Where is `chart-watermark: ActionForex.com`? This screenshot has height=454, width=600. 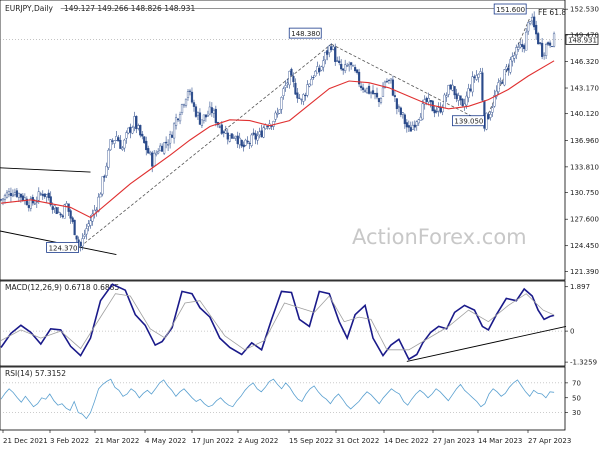
chart-watermark: ActionForex.com is located at coordinates (439, 237).